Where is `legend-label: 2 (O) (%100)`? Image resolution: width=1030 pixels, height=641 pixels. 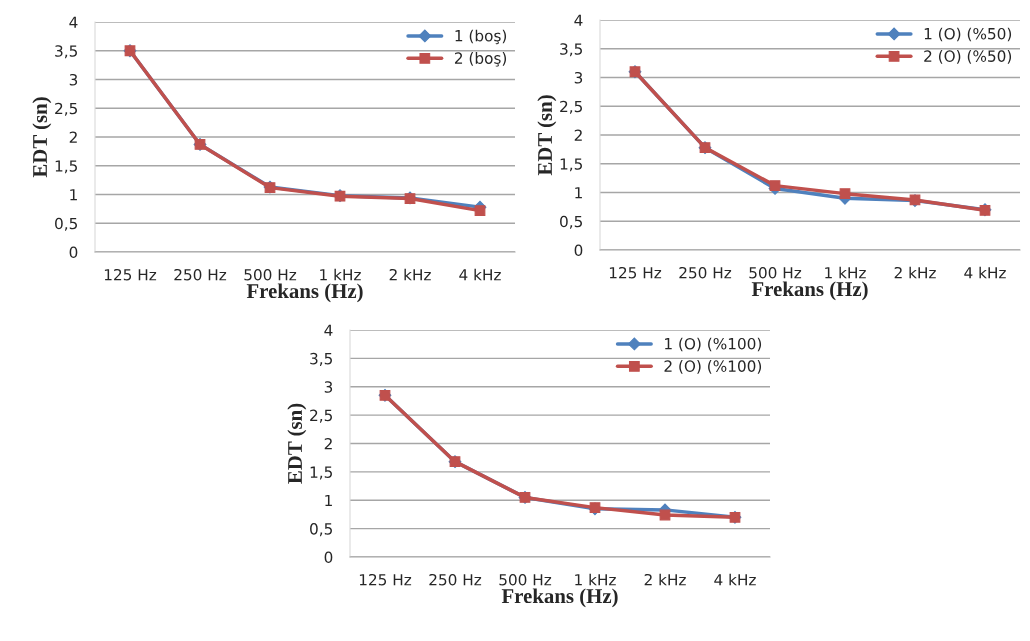 legend-label: 2 (O) (%100) is located at coordinates (713, 367).